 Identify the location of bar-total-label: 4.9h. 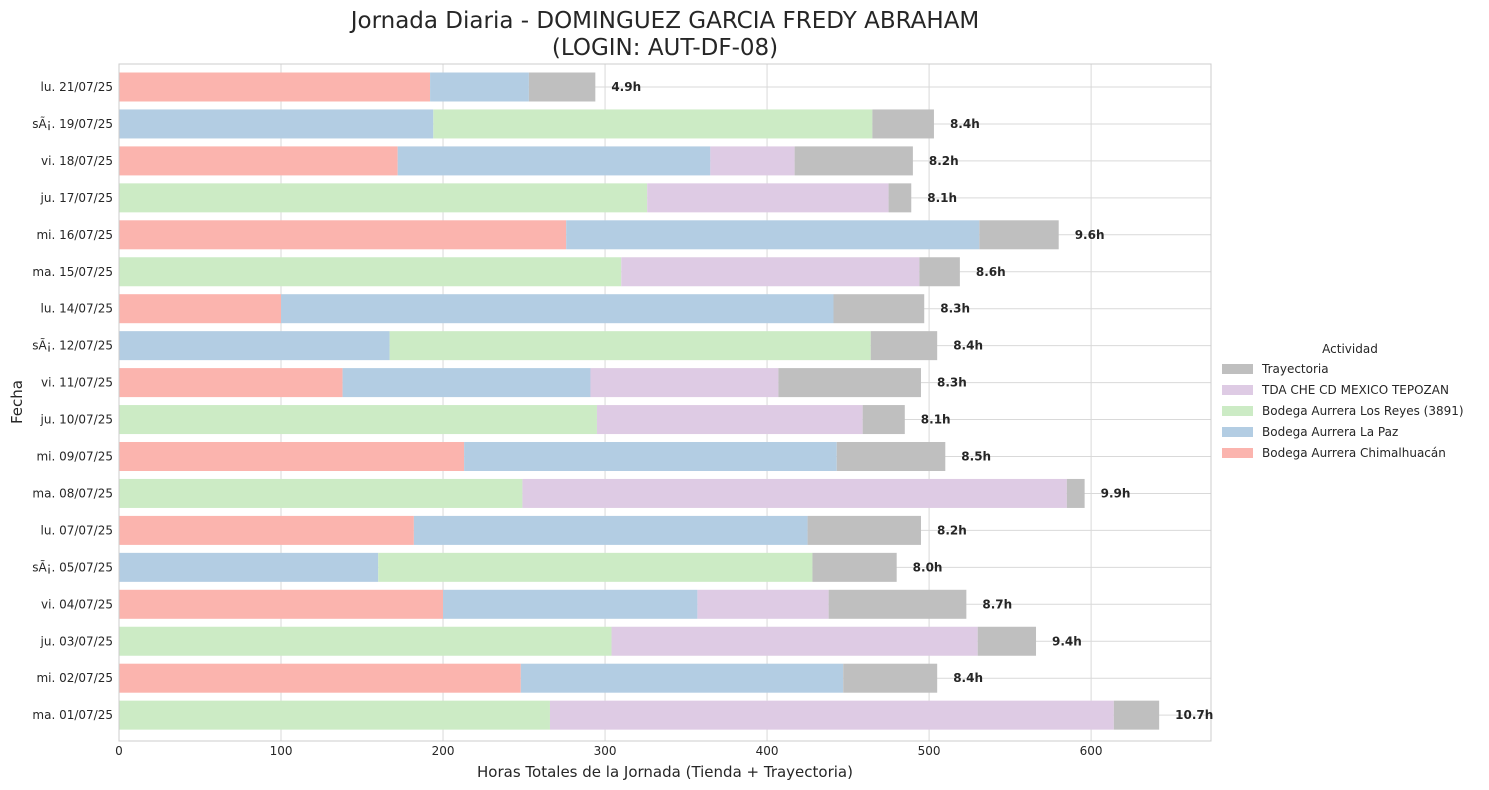
(626, 87).